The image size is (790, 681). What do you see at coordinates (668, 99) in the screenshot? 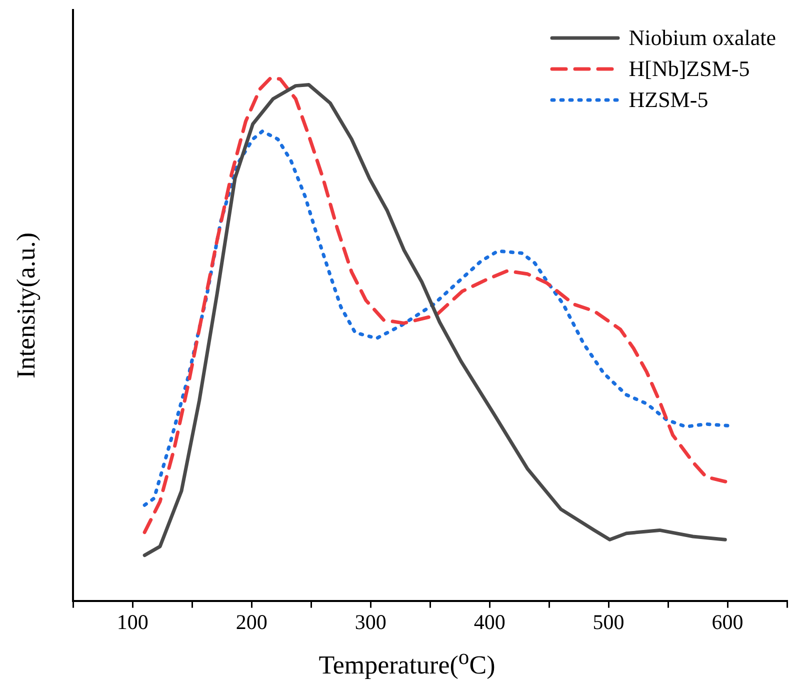
I see `legend-label: HZSM-5` at bounding box center [668, 99].